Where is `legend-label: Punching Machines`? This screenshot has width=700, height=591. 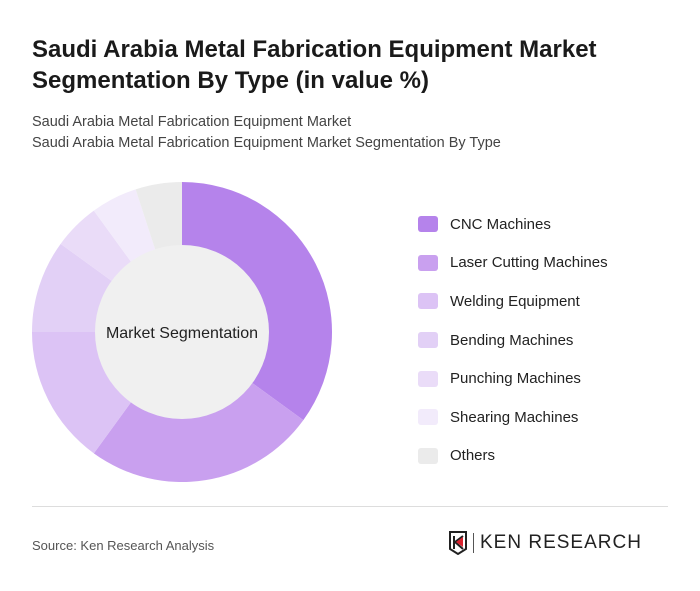
legend-label: Punching Machines is located at coordinates (515, 379).